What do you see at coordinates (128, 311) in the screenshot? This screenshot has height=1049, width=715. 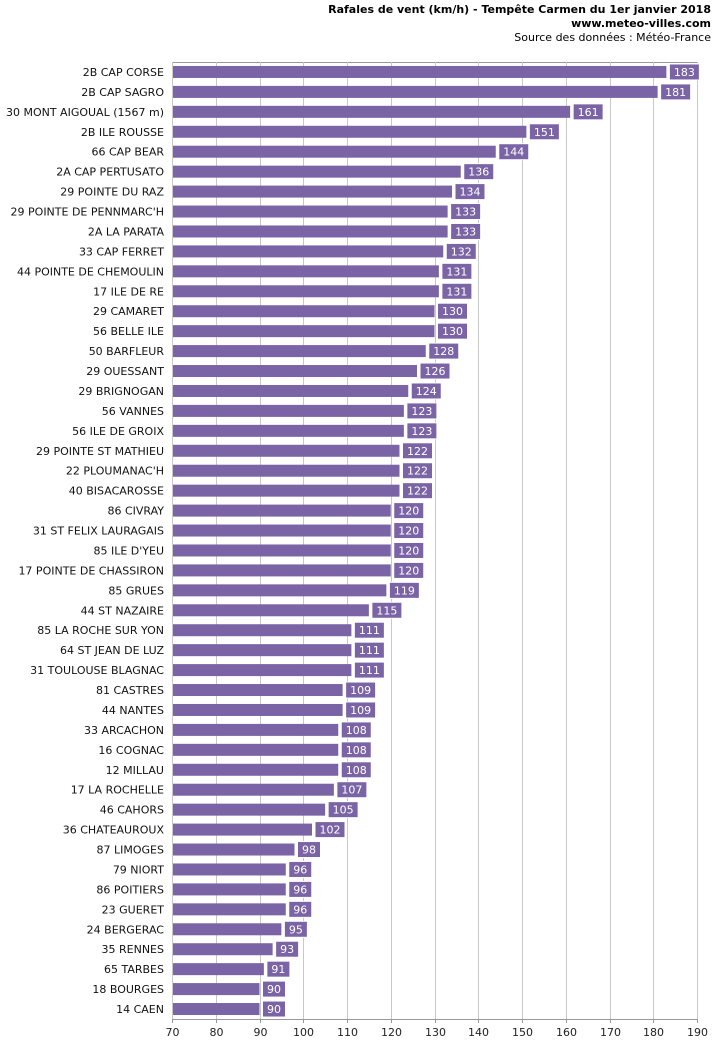 I see `category-label: 29 CAMARET` at bounding box center [128, 311].